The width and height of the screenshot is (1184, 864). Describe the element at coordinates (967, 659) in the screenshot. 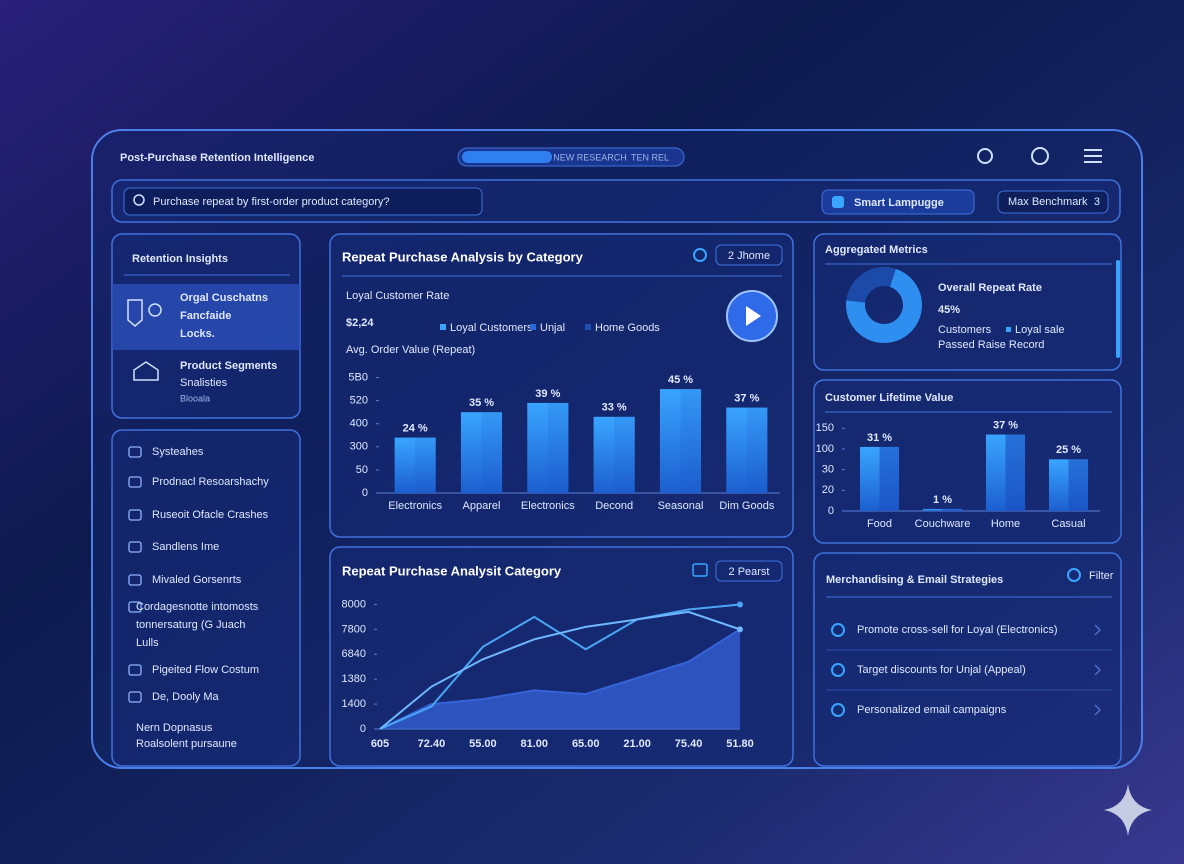

I see `strategies-panel` at that location.